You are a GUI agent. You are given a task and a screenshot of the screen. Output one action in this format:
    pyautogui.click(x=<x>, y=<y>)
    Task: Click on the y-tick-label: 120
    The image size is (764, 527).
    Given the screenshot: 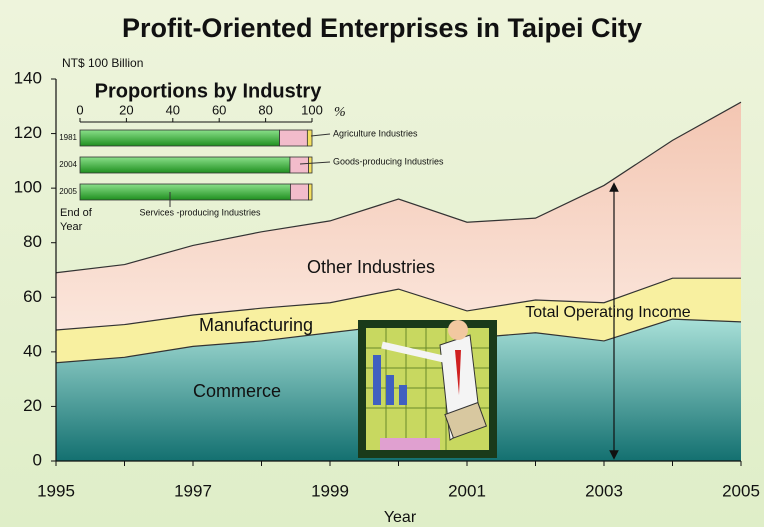 What is the action you would take?
    pyautogui.click(x=28, y=132)
    